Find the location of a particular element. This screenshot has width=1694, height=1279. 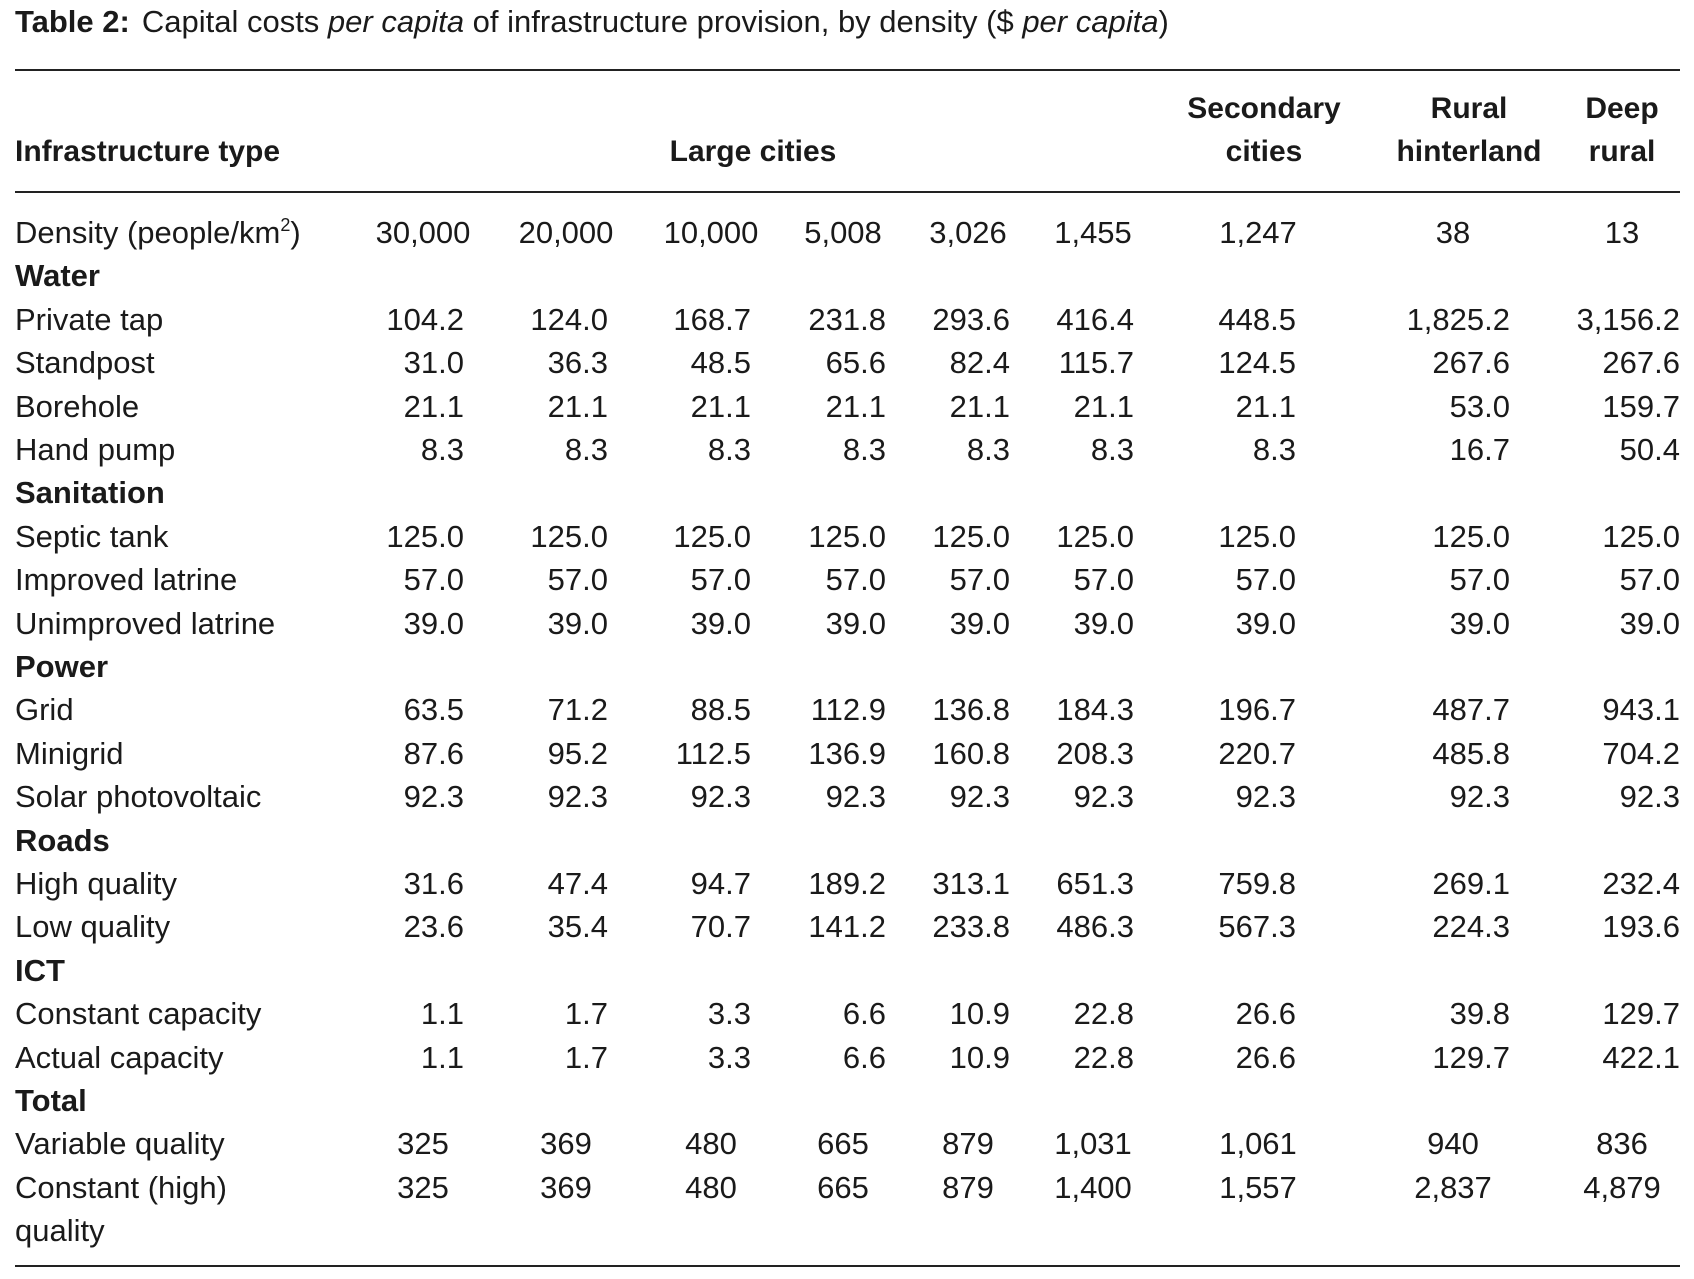

table-cell: 193.6 is located at coordinates (1641, 927).